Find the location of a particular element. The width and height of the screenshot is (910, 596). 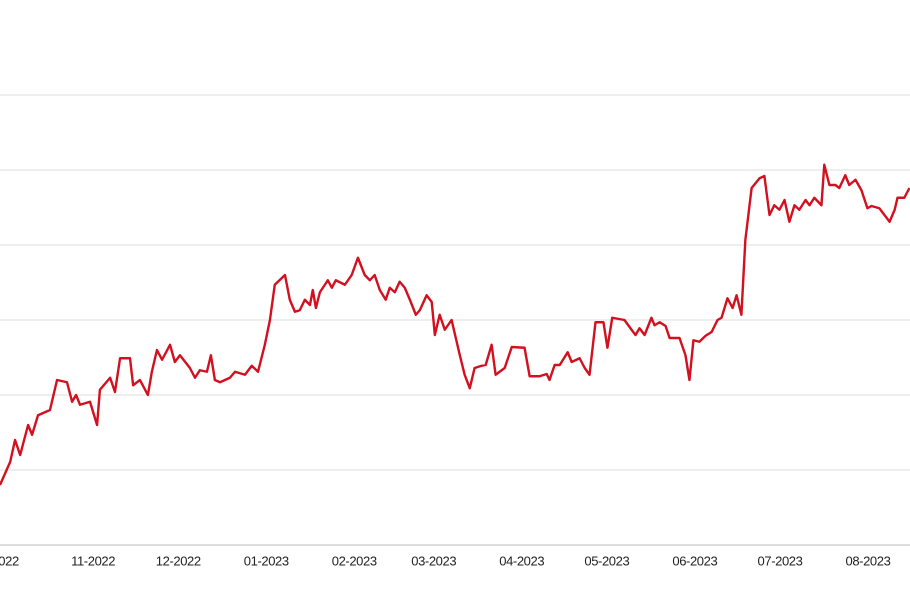

x-tick-label: 02-2023 is located at coordinates (354, 560).